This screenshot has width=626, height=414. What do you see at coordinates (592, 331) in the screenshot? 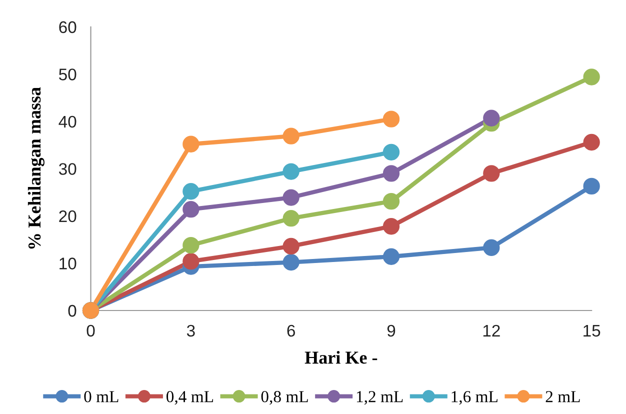
I see `x-tick-label: 15` at bounding box center [592, 331].